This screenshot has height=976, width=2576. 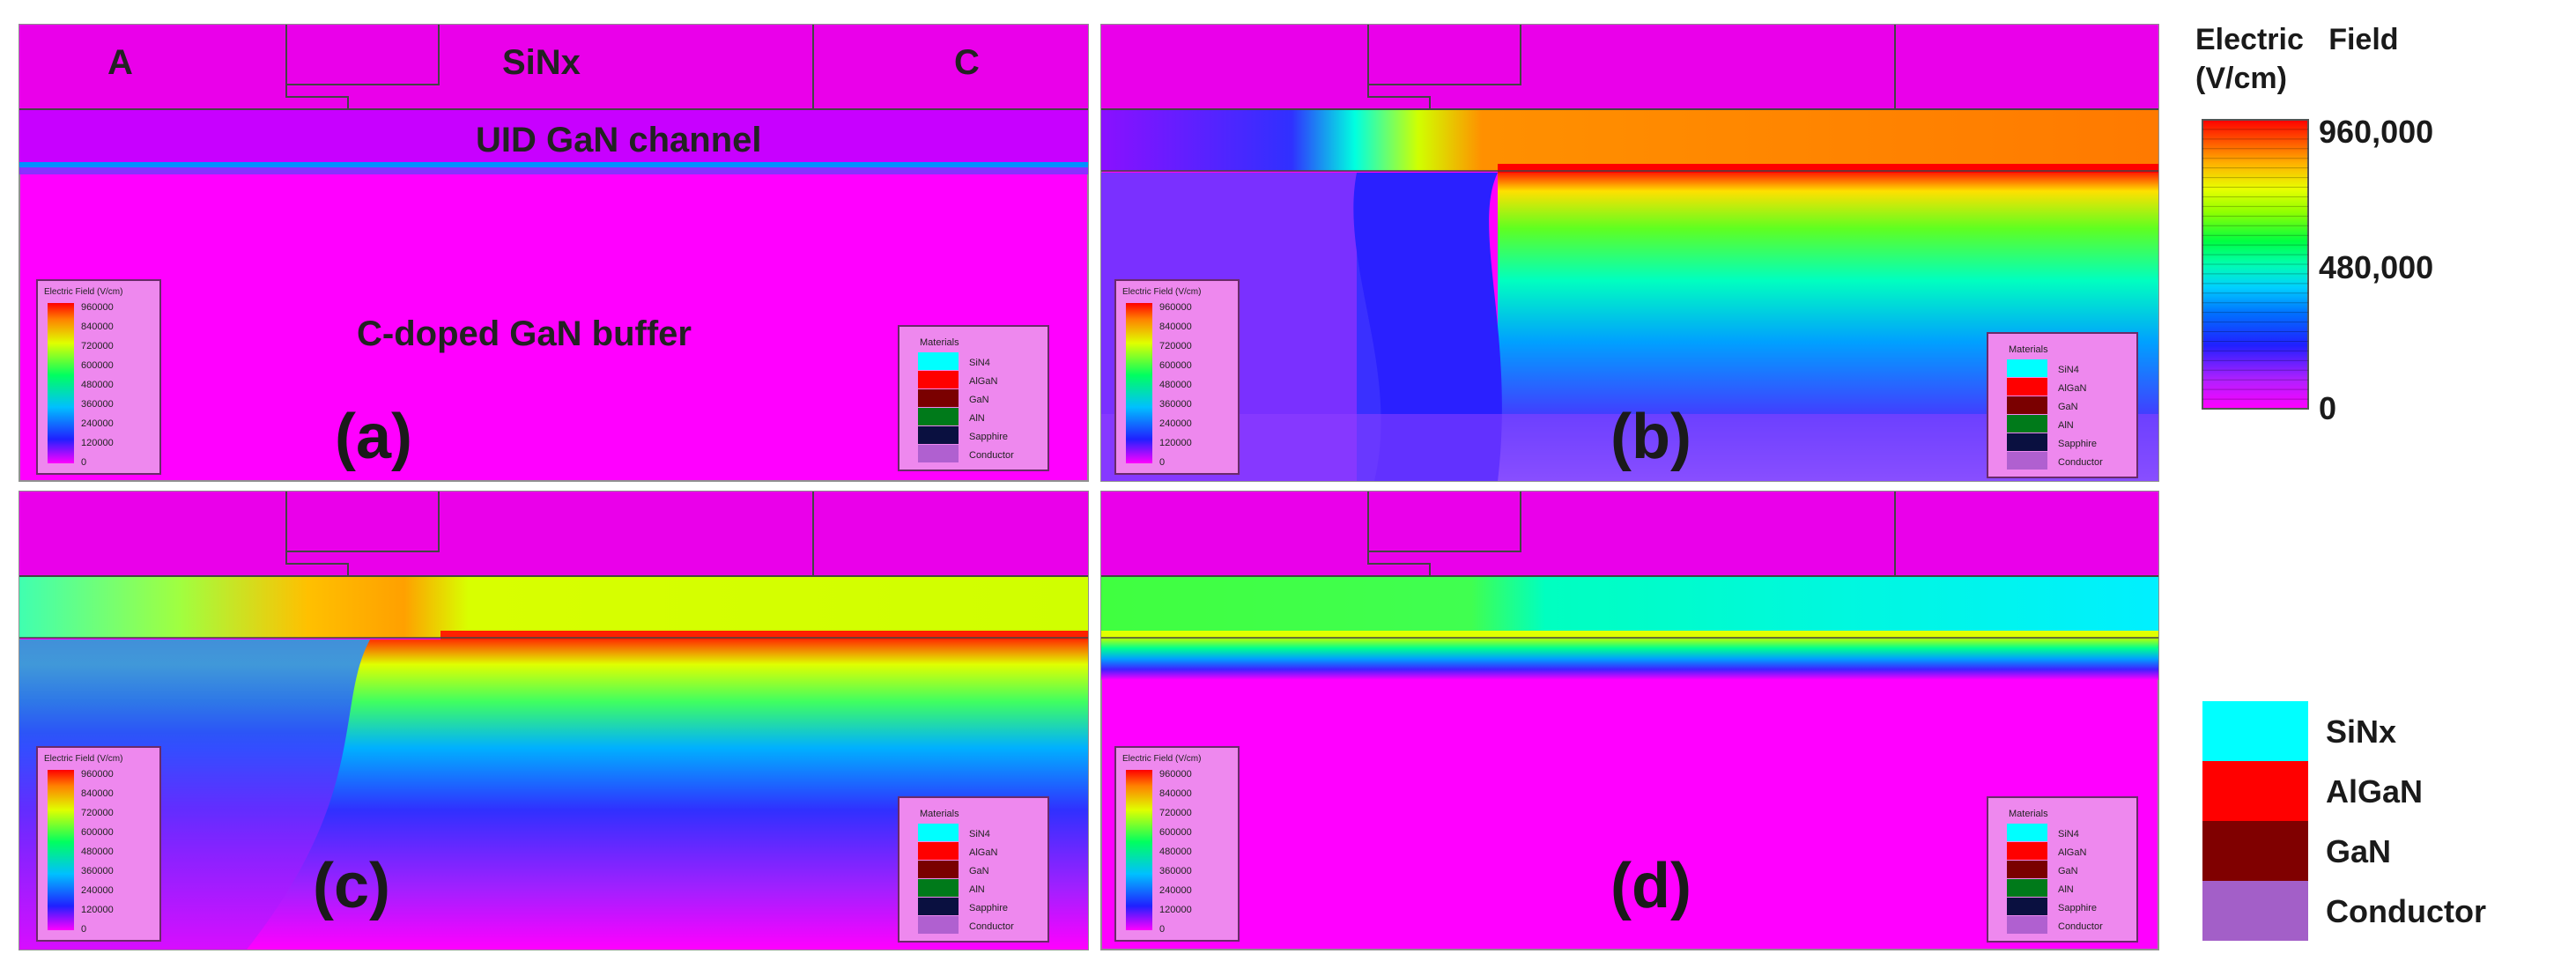 I want to click on colorbar-tick-min: 0, so click(x=2327, y=408).